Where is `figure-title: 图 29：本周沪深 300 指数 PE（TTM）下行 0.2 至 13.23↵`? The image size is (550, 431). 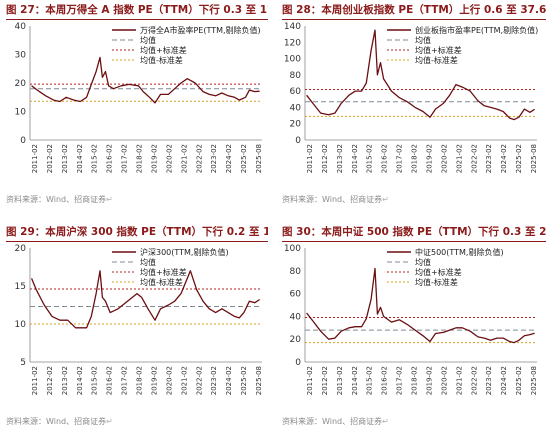 figure-title: 图 29：本周沪深 300 指数 PE（TTM）下行 0.2 至 13.23↵ is located at coordinates (137, 232).